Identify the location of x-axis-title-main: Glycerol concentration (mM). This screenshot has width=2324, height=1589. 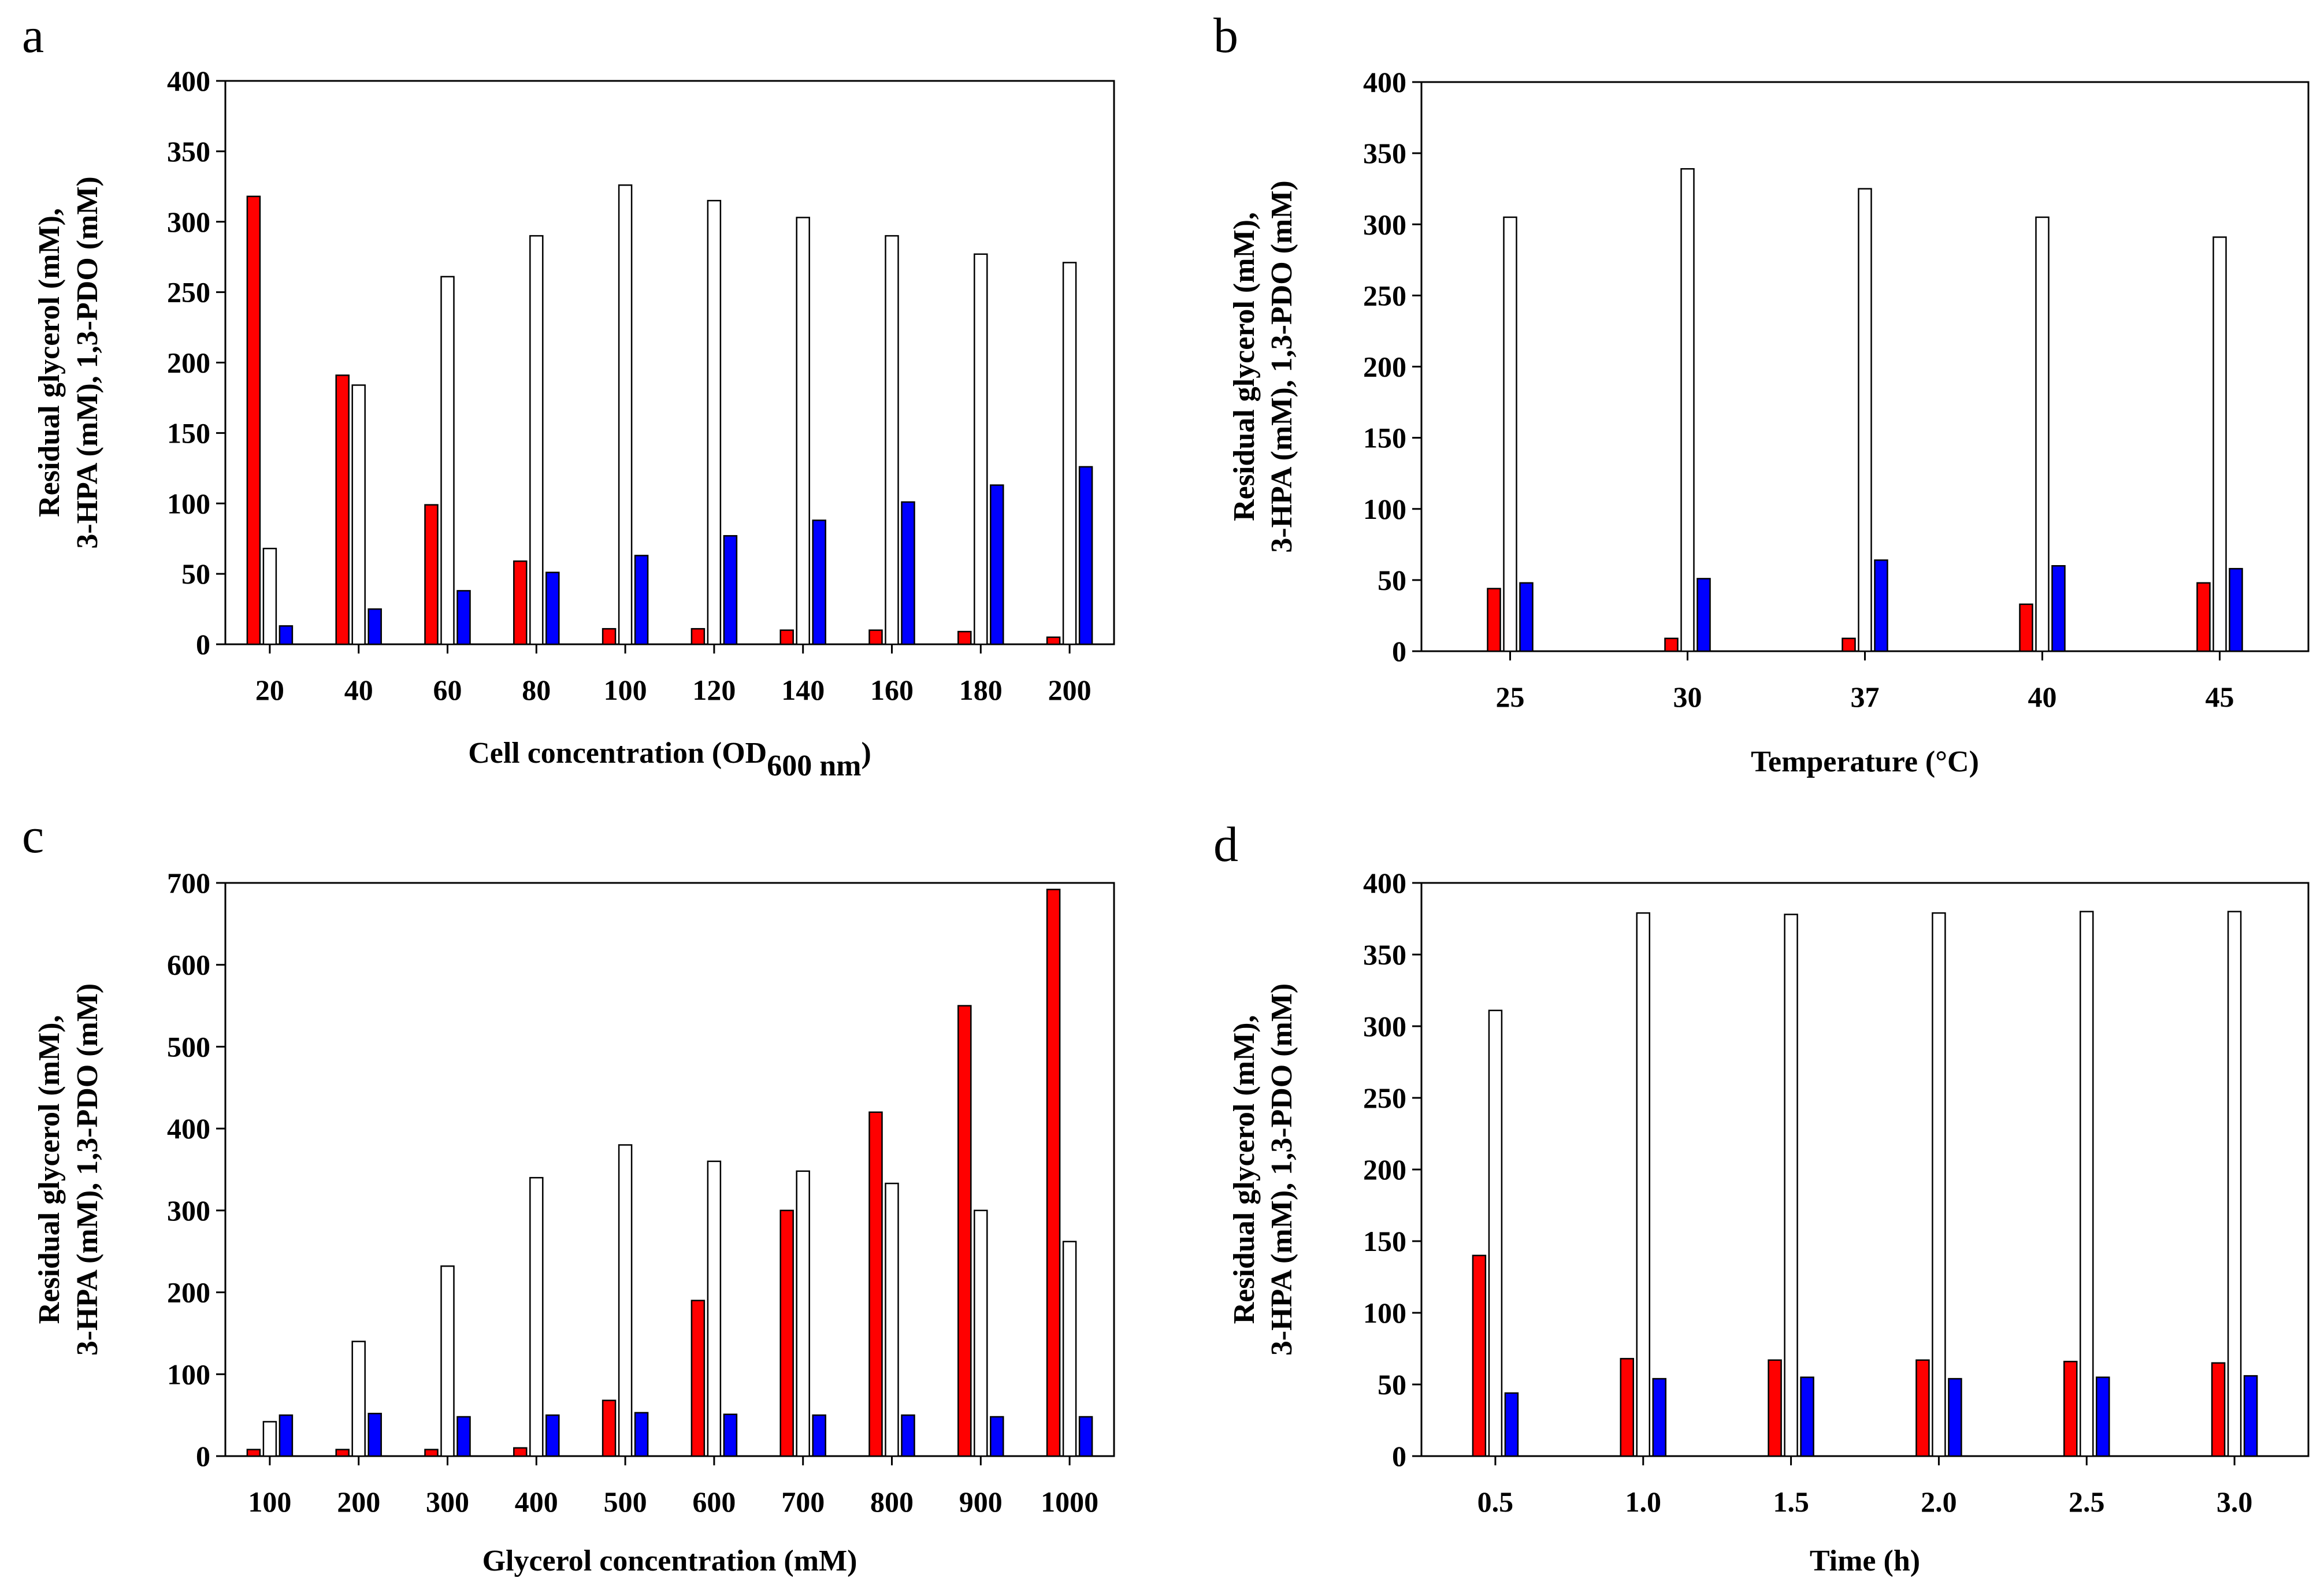
(669, 1561).